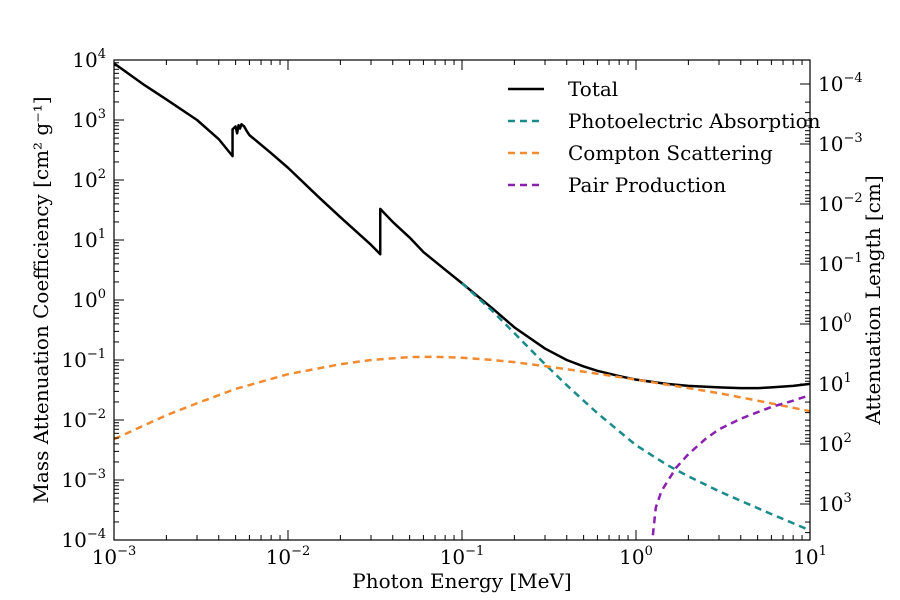 This screenshot has width=900, height=600. I want to click on y-right-tick-label: 10⁻¹, so click(840, 263).